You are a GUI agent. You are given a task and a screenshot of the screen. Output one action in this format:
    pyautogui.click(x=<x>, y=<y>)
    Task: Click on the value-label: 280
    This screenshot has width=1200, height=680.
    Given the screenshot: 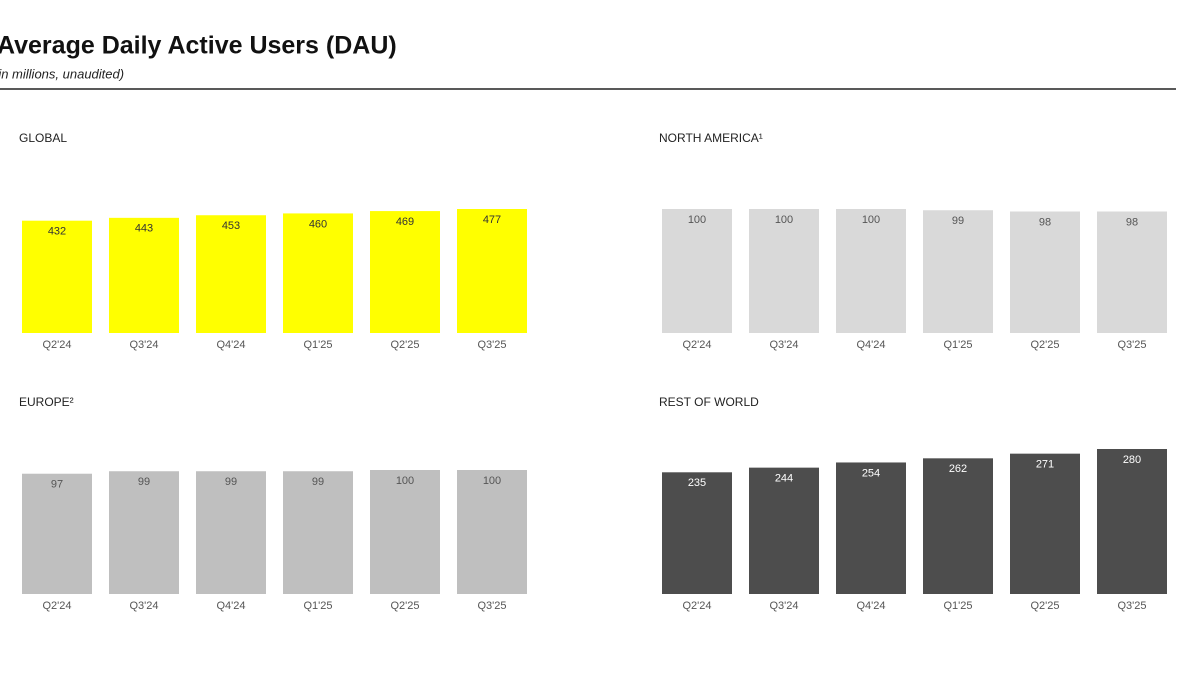 What is the action you would take?
    pyautogui.click(x=1132, y=460)
    